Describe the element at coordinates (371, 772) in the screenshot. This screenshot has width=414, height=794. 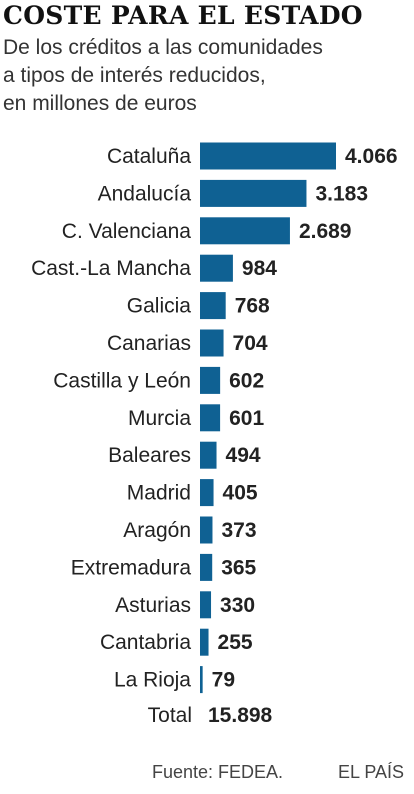
I see `publisher-credit: EL PAÍS` at that location.